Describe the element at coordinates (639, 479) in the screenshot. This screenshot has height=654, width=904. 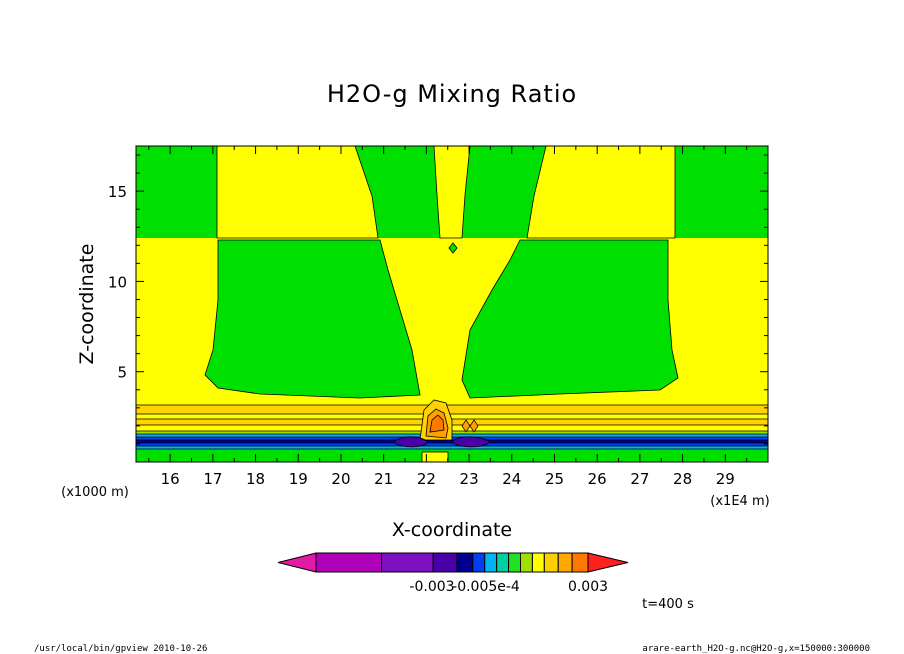
I see `x-tick-label: 27` at that location.